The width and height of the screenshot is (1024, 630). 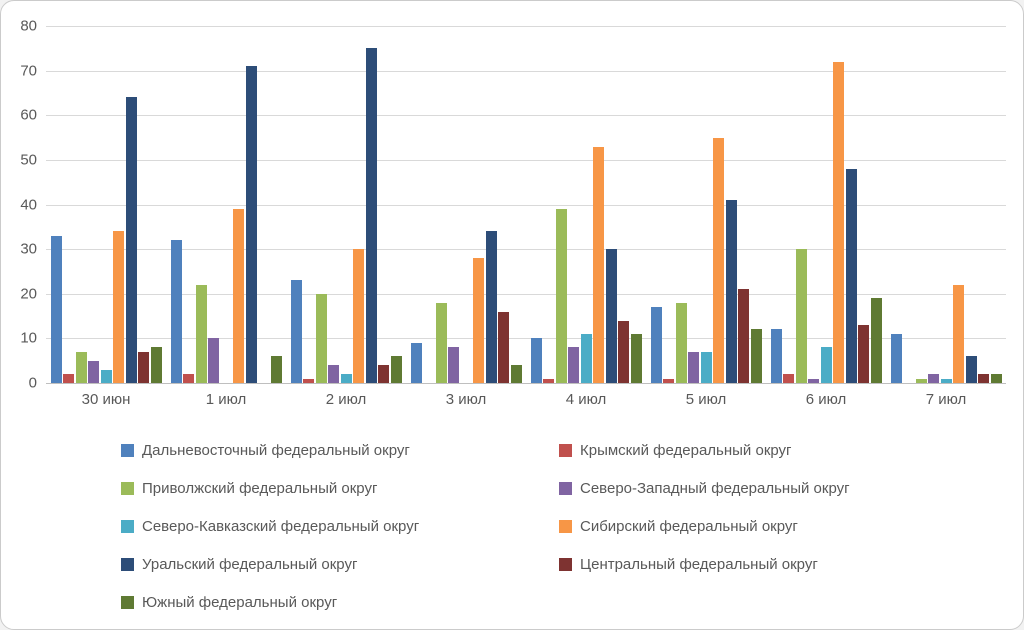 What do you see at coordinates (281, 526) in the screenshot?
I see `legend-label: Северо-Кавказский федеральный округ` at bounding box center [281, 526].